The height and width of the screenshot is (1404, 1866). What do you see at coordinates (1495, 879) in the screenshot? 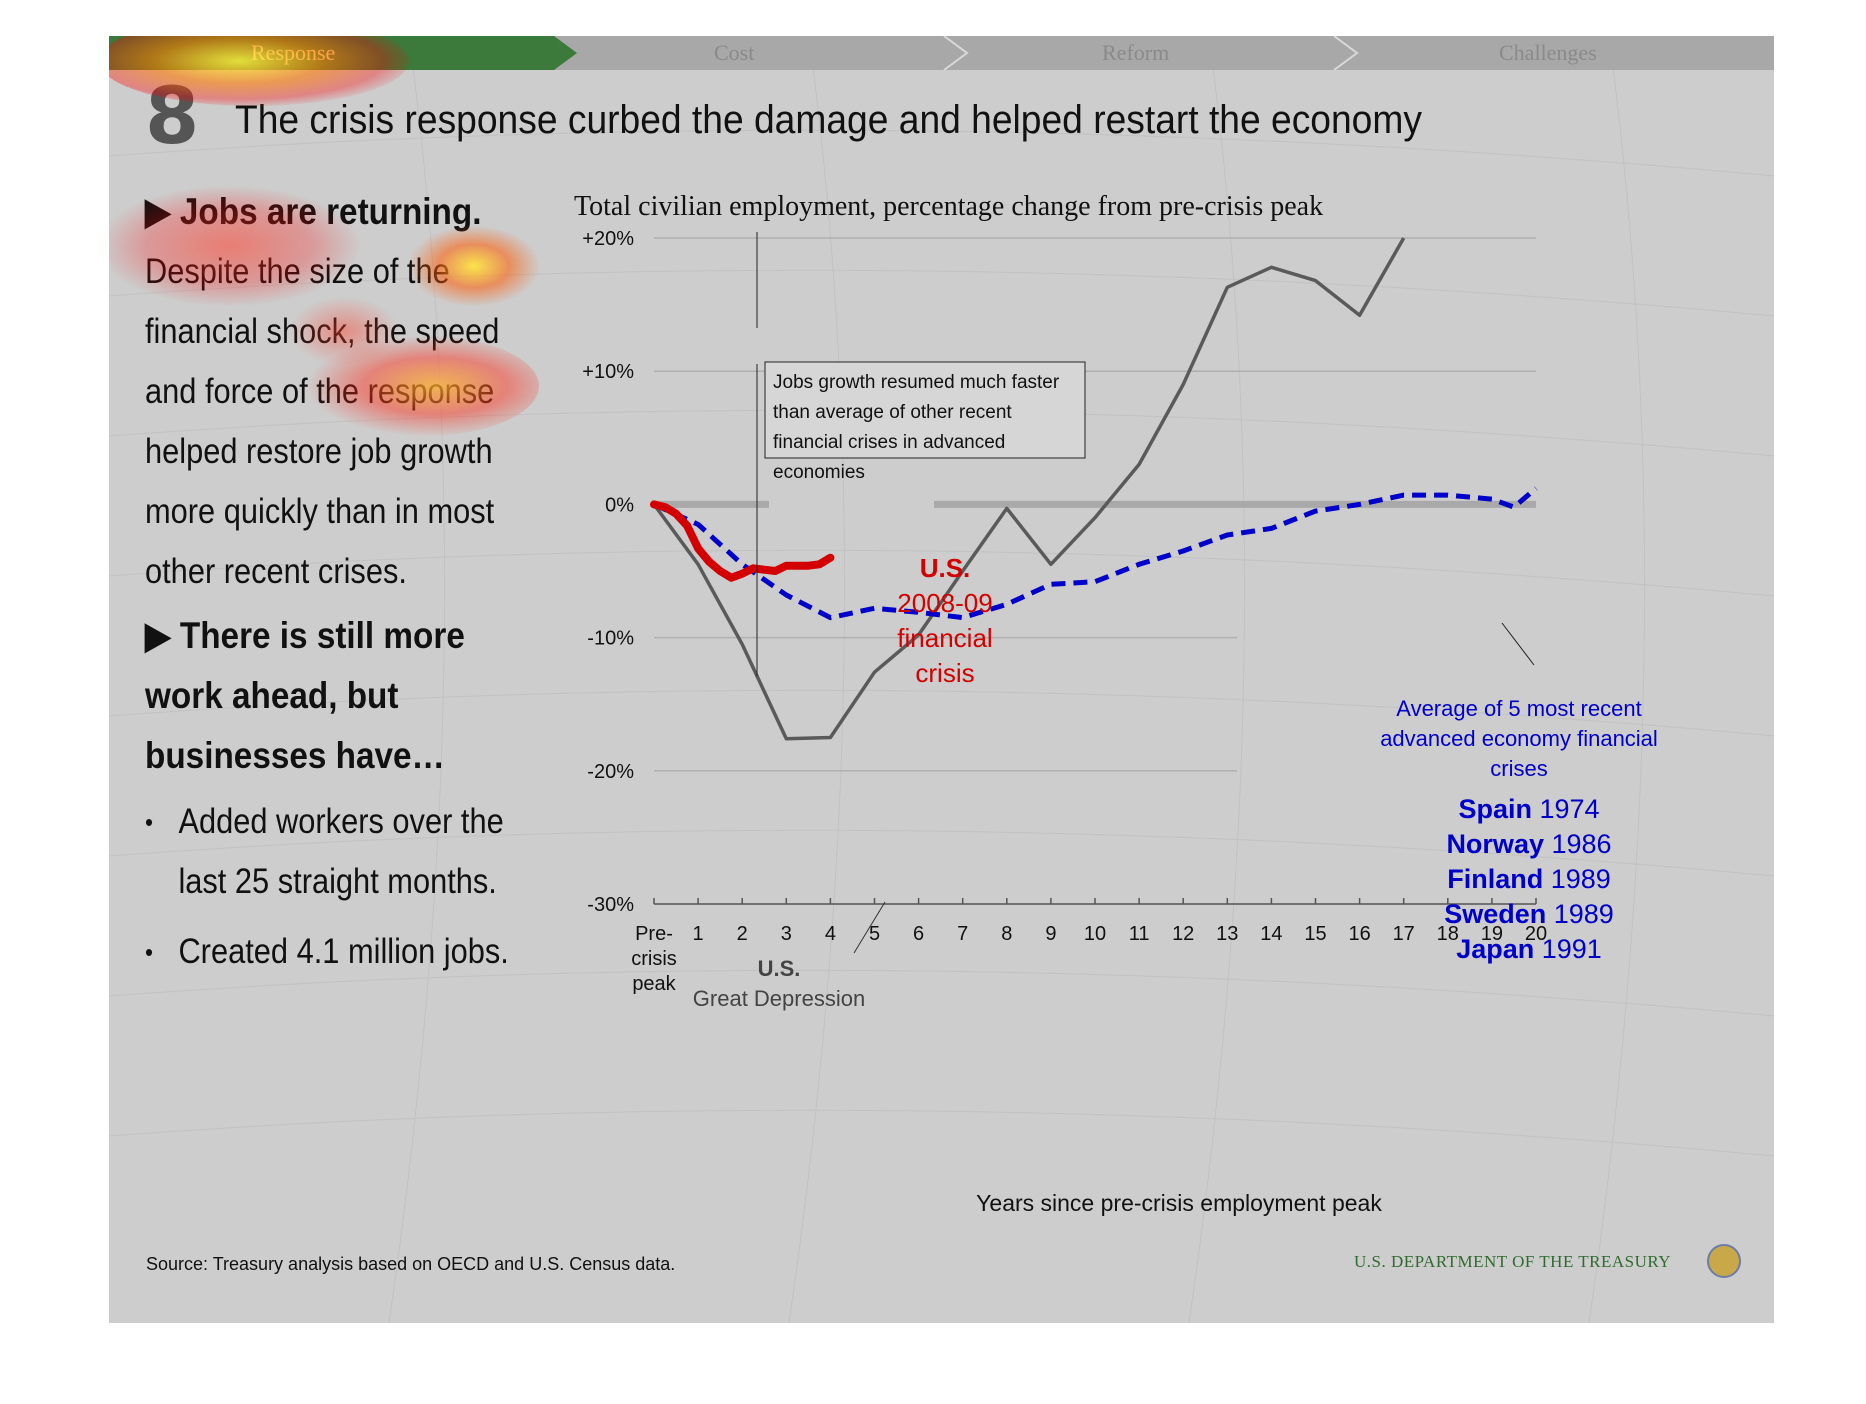
I see `country-name: Finland` at bounding box center [1495, 879].